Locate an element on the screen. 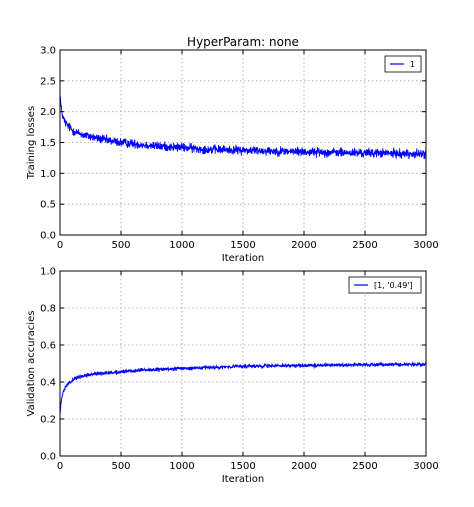  chart0-y-tick-label: 0.0 is located at coordinates (48, 236).